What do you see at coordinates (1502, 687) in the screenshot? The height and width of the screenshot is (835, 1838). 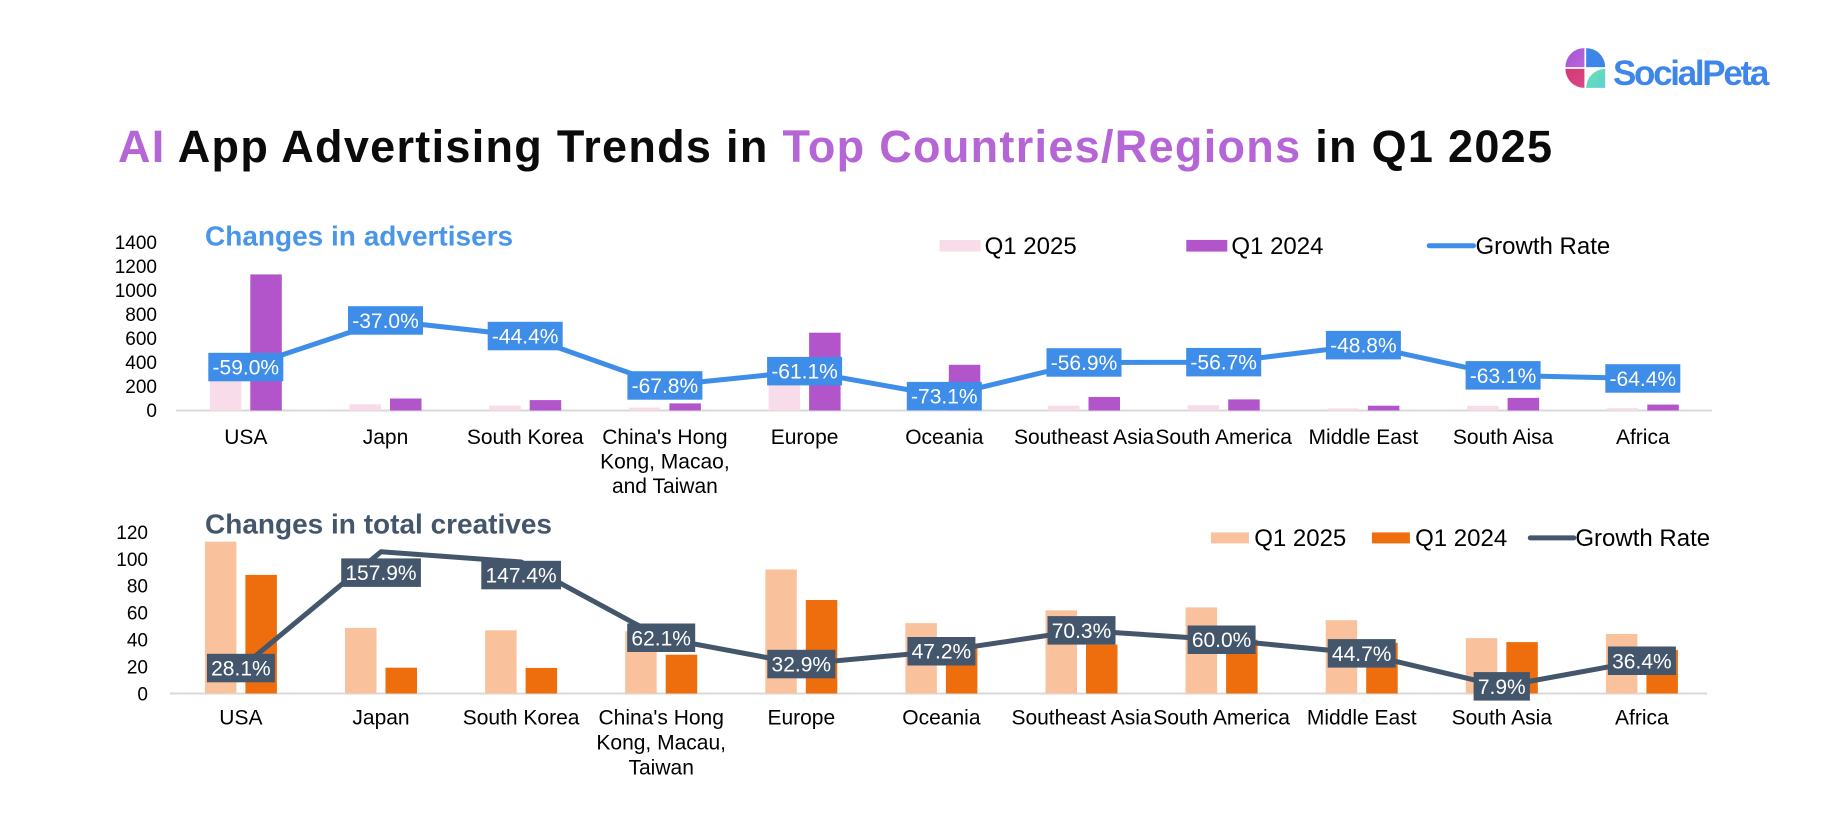 I see `svg-text: 7.9%` at bounding box center [1502, 687].